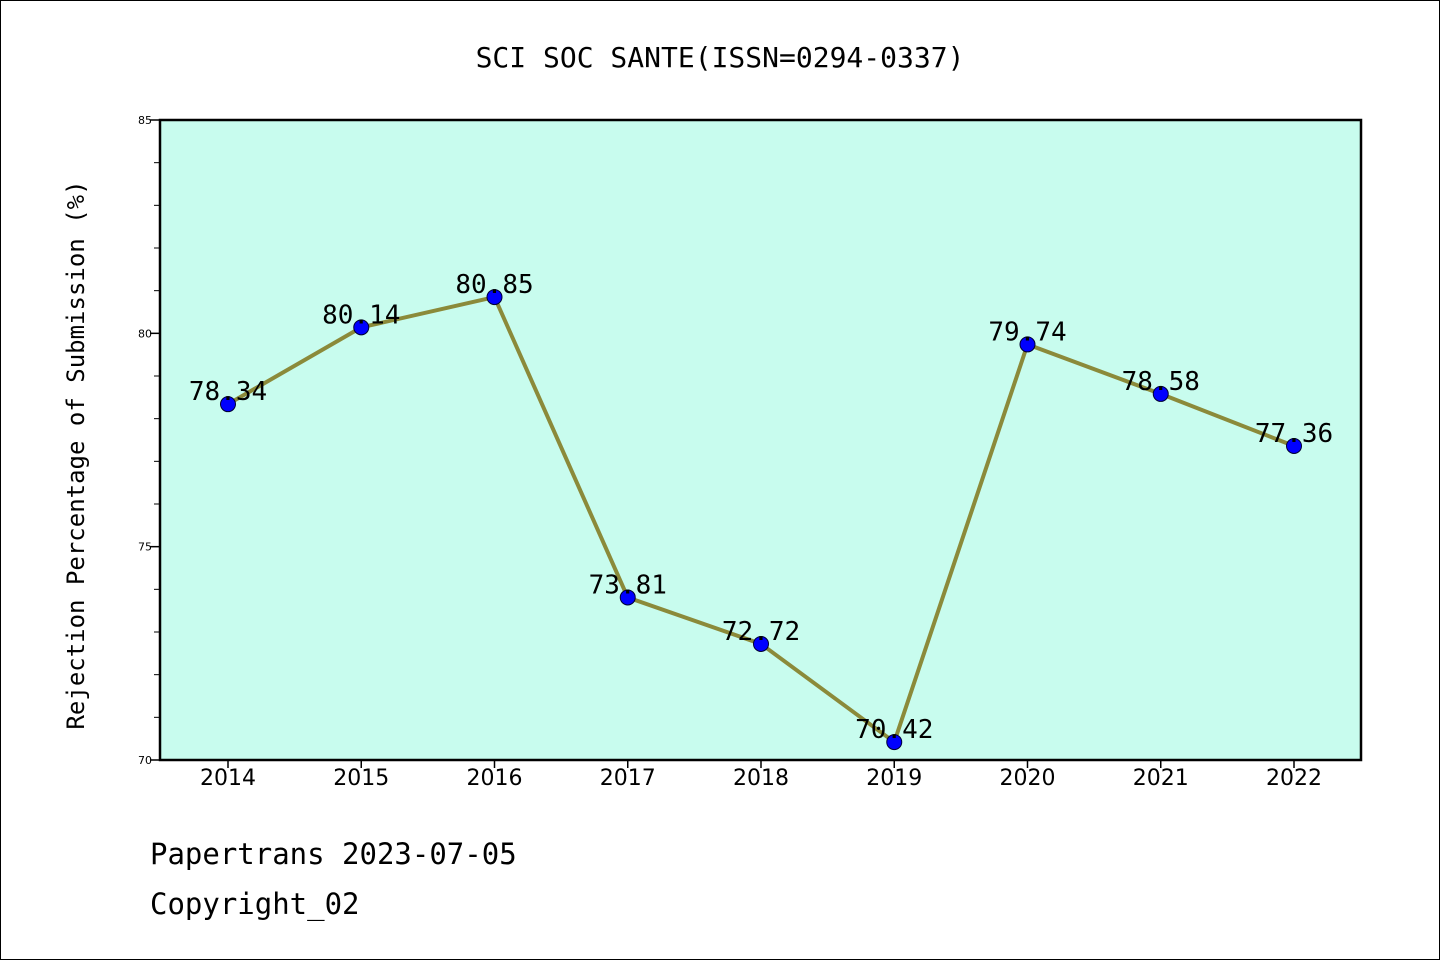  I want to click on x-axis: 2014 2015 2016 2017 2018 2019 2020 2021 2022, so click(761, 775).